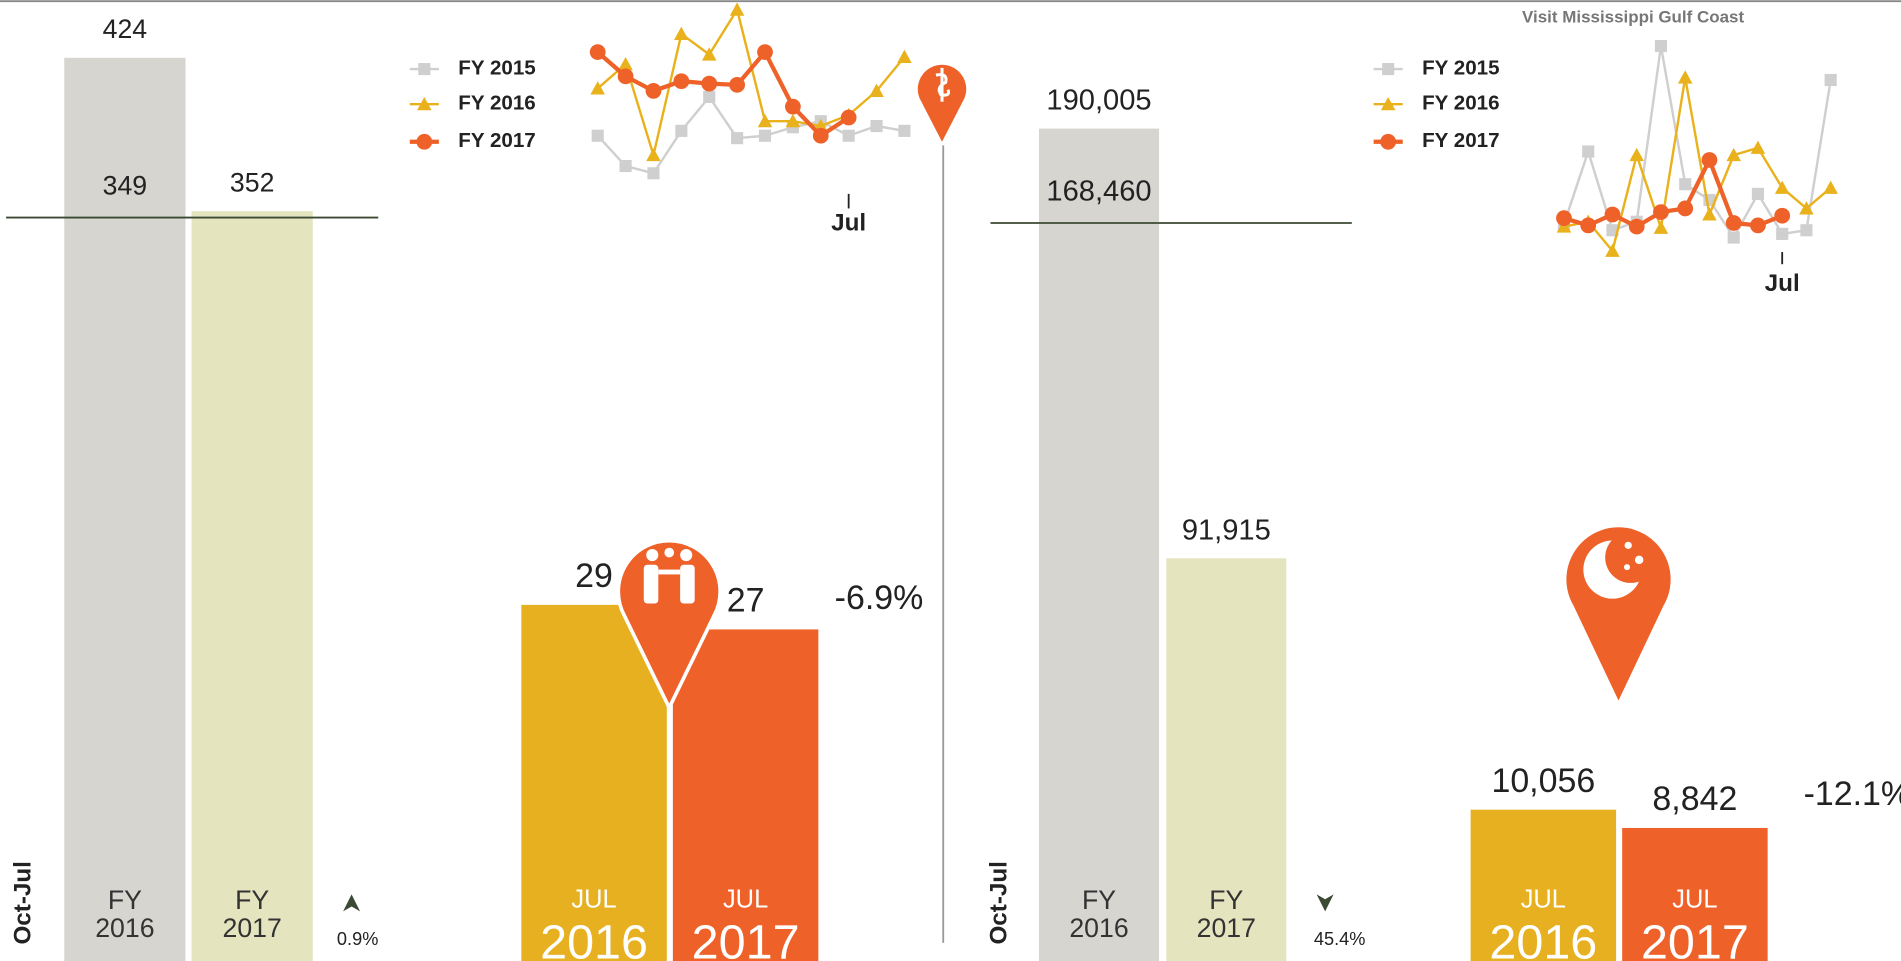 This screenshot has width=1901, height=961. What do you see at coordinates (23, 902) in the screenshot?
I see `axis-label: Oct-Jul` at bounding box center [23, 902].